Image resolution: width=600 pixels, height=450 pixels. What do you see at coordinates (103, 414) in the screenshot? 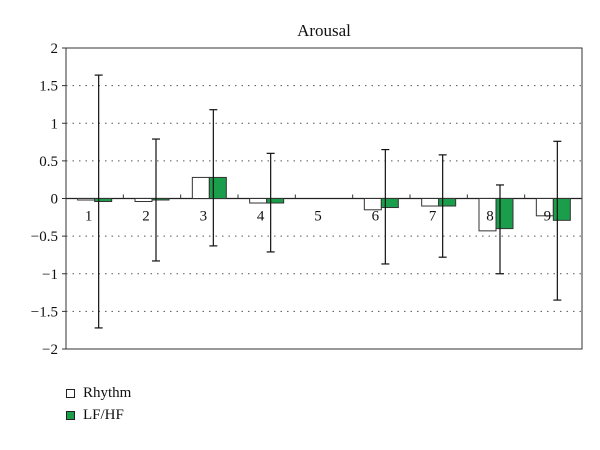
I see `legend-label-lfhf: LF/HF` at bounding box center [103, 414].